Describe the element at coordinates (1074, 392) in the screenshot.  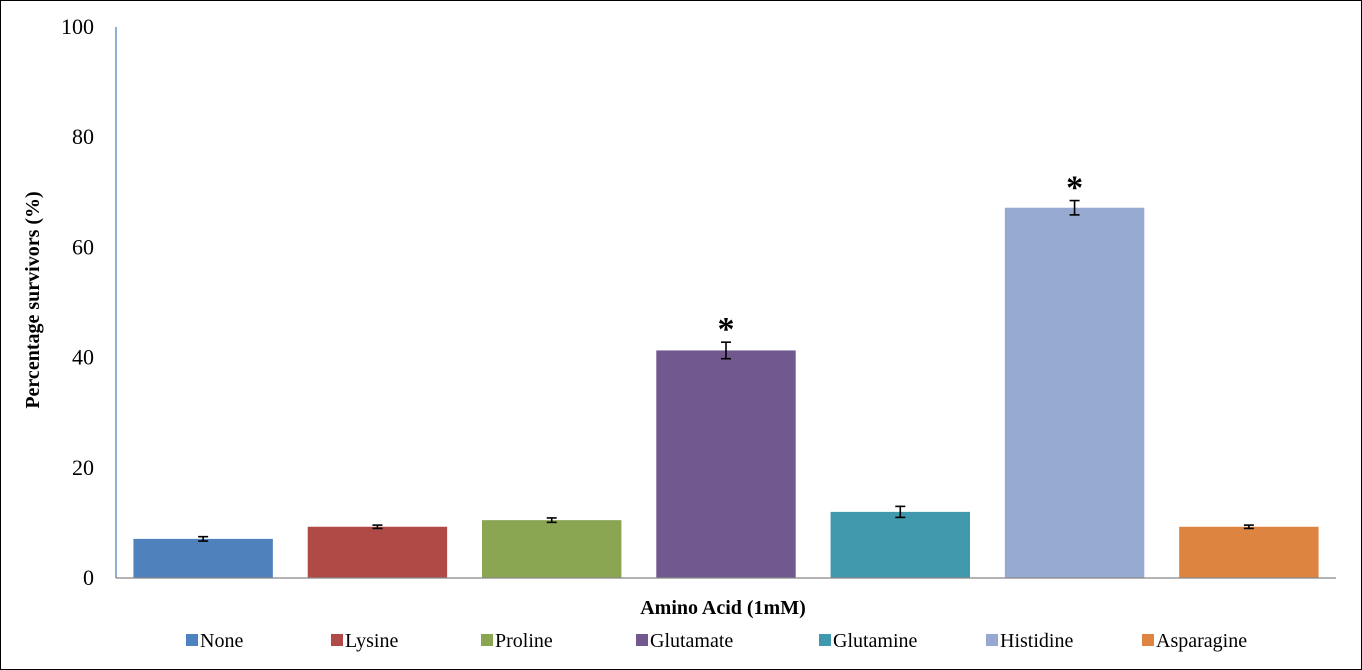
I see `bar-histidine` at that location.